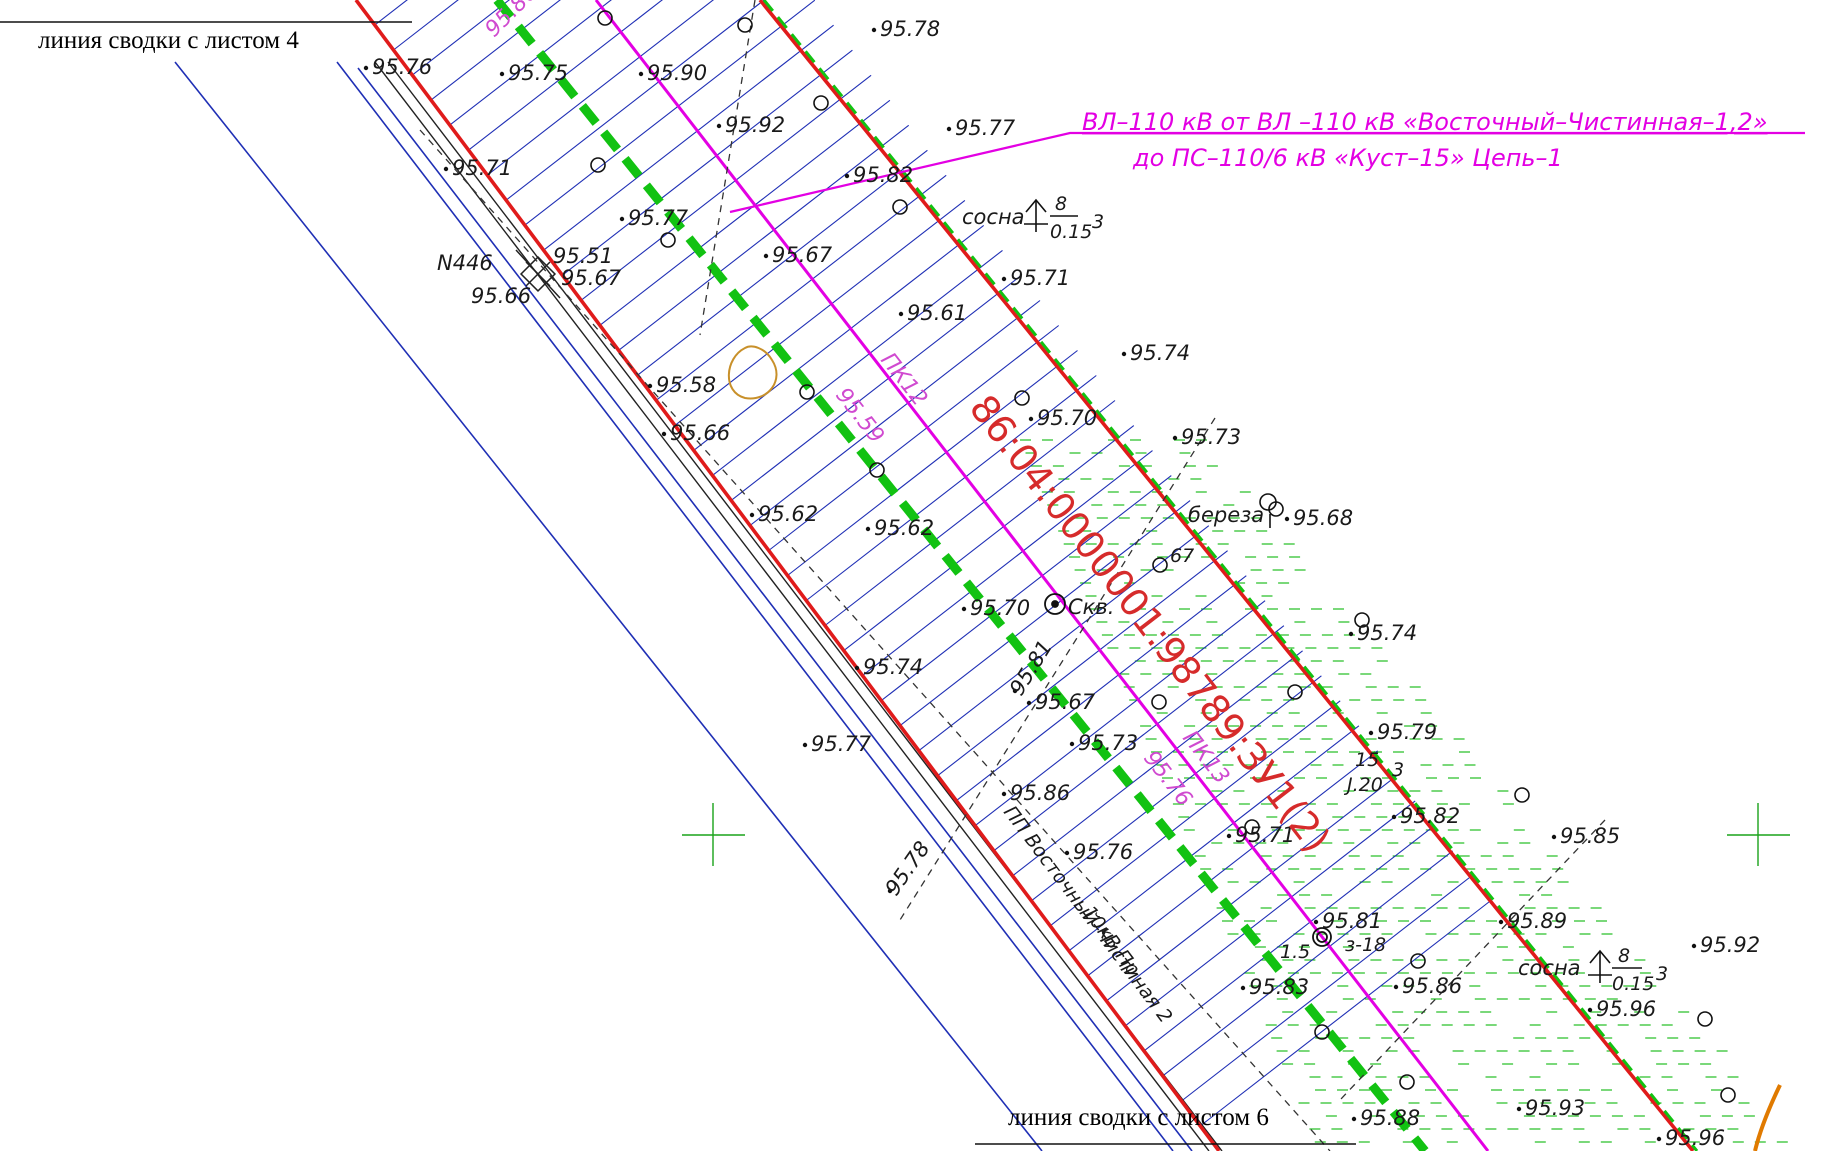 The height and width of the screenshot is (1151, 1832). What do you see at coordinates (583, 256) in the screenshot?
I see `control-point-elev: 95.51` at bounding box center [583, 256].